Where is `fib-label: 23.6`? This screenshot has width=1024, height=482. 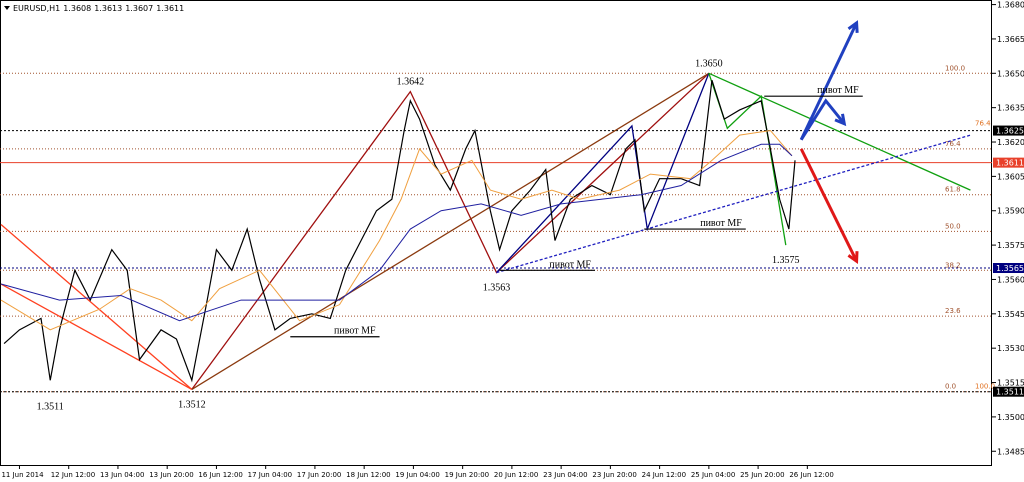
fib-label: 23.6 is located at coordinates (953, 311).